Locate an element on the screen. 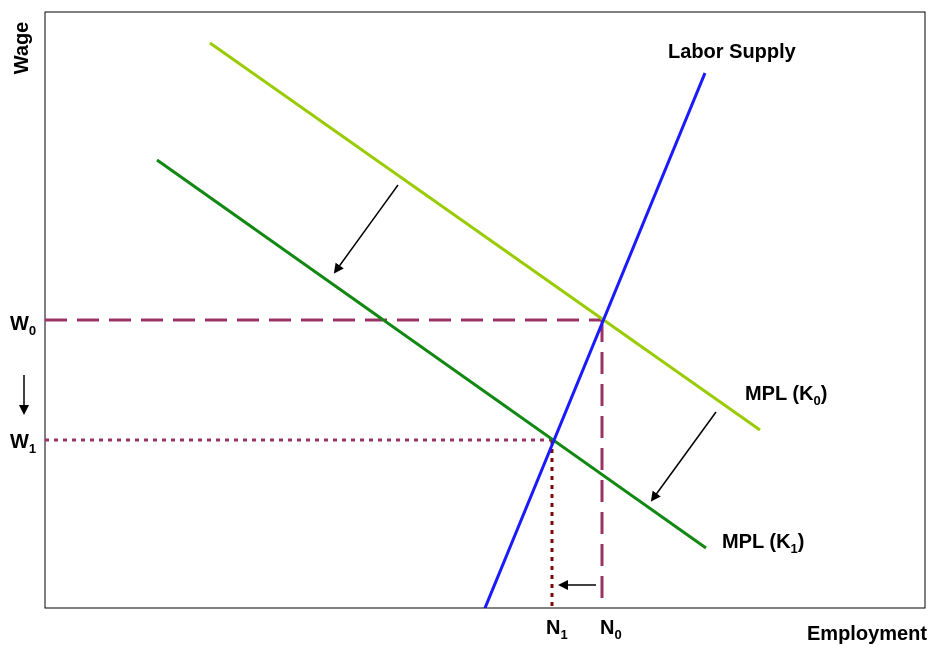 The width and height of the screenshot is (933, 645). n0-label: N0 is located at coordinates (611, 629).